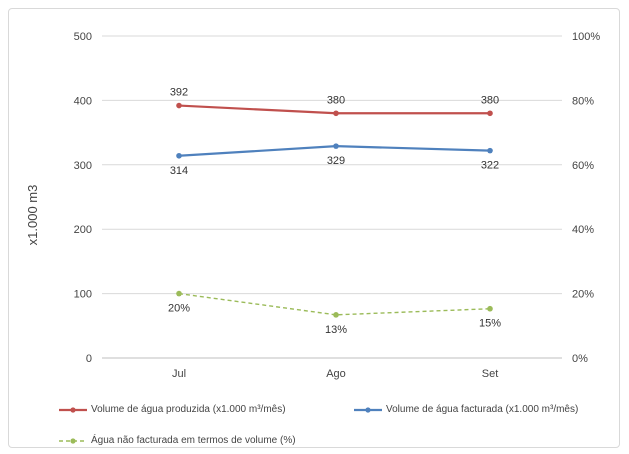 The width and height of the screenshot is (629, 454). Describe the element at coordinates (368, 409) in the screenshot. I see `legend-swatch-facturada` at that location.